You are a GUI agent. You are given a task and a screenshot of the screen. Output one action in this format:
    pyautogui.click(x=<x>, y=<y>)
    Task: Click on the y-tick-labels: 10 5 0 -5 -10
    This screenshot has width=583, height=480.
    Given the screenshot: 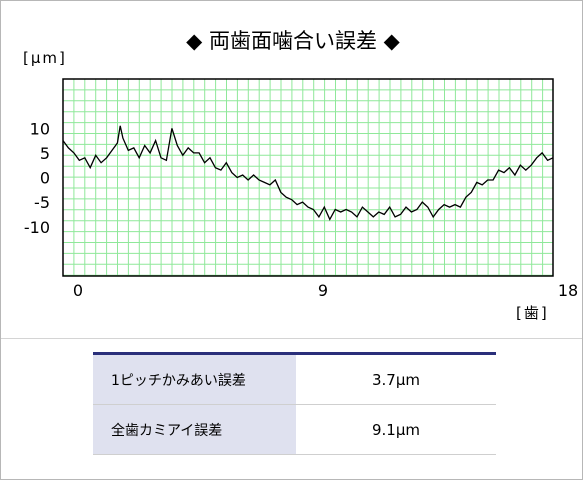 What is the action you would take?
    pyautogui.click(x=37, y=178)
    